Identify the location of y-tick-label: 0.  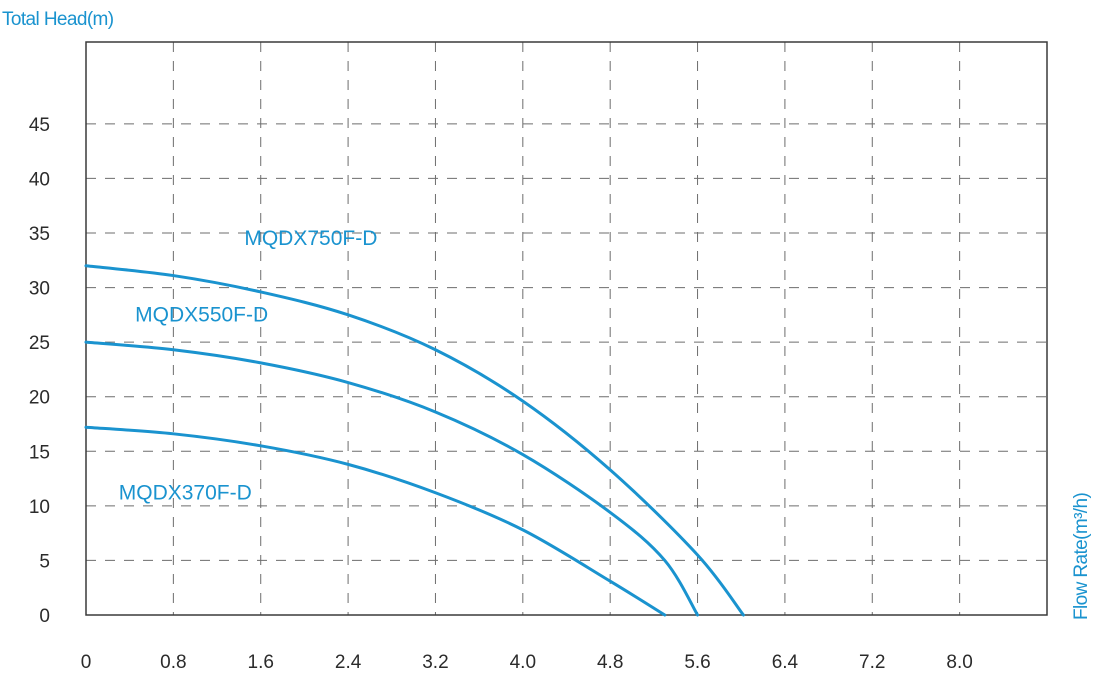
(44, 616).